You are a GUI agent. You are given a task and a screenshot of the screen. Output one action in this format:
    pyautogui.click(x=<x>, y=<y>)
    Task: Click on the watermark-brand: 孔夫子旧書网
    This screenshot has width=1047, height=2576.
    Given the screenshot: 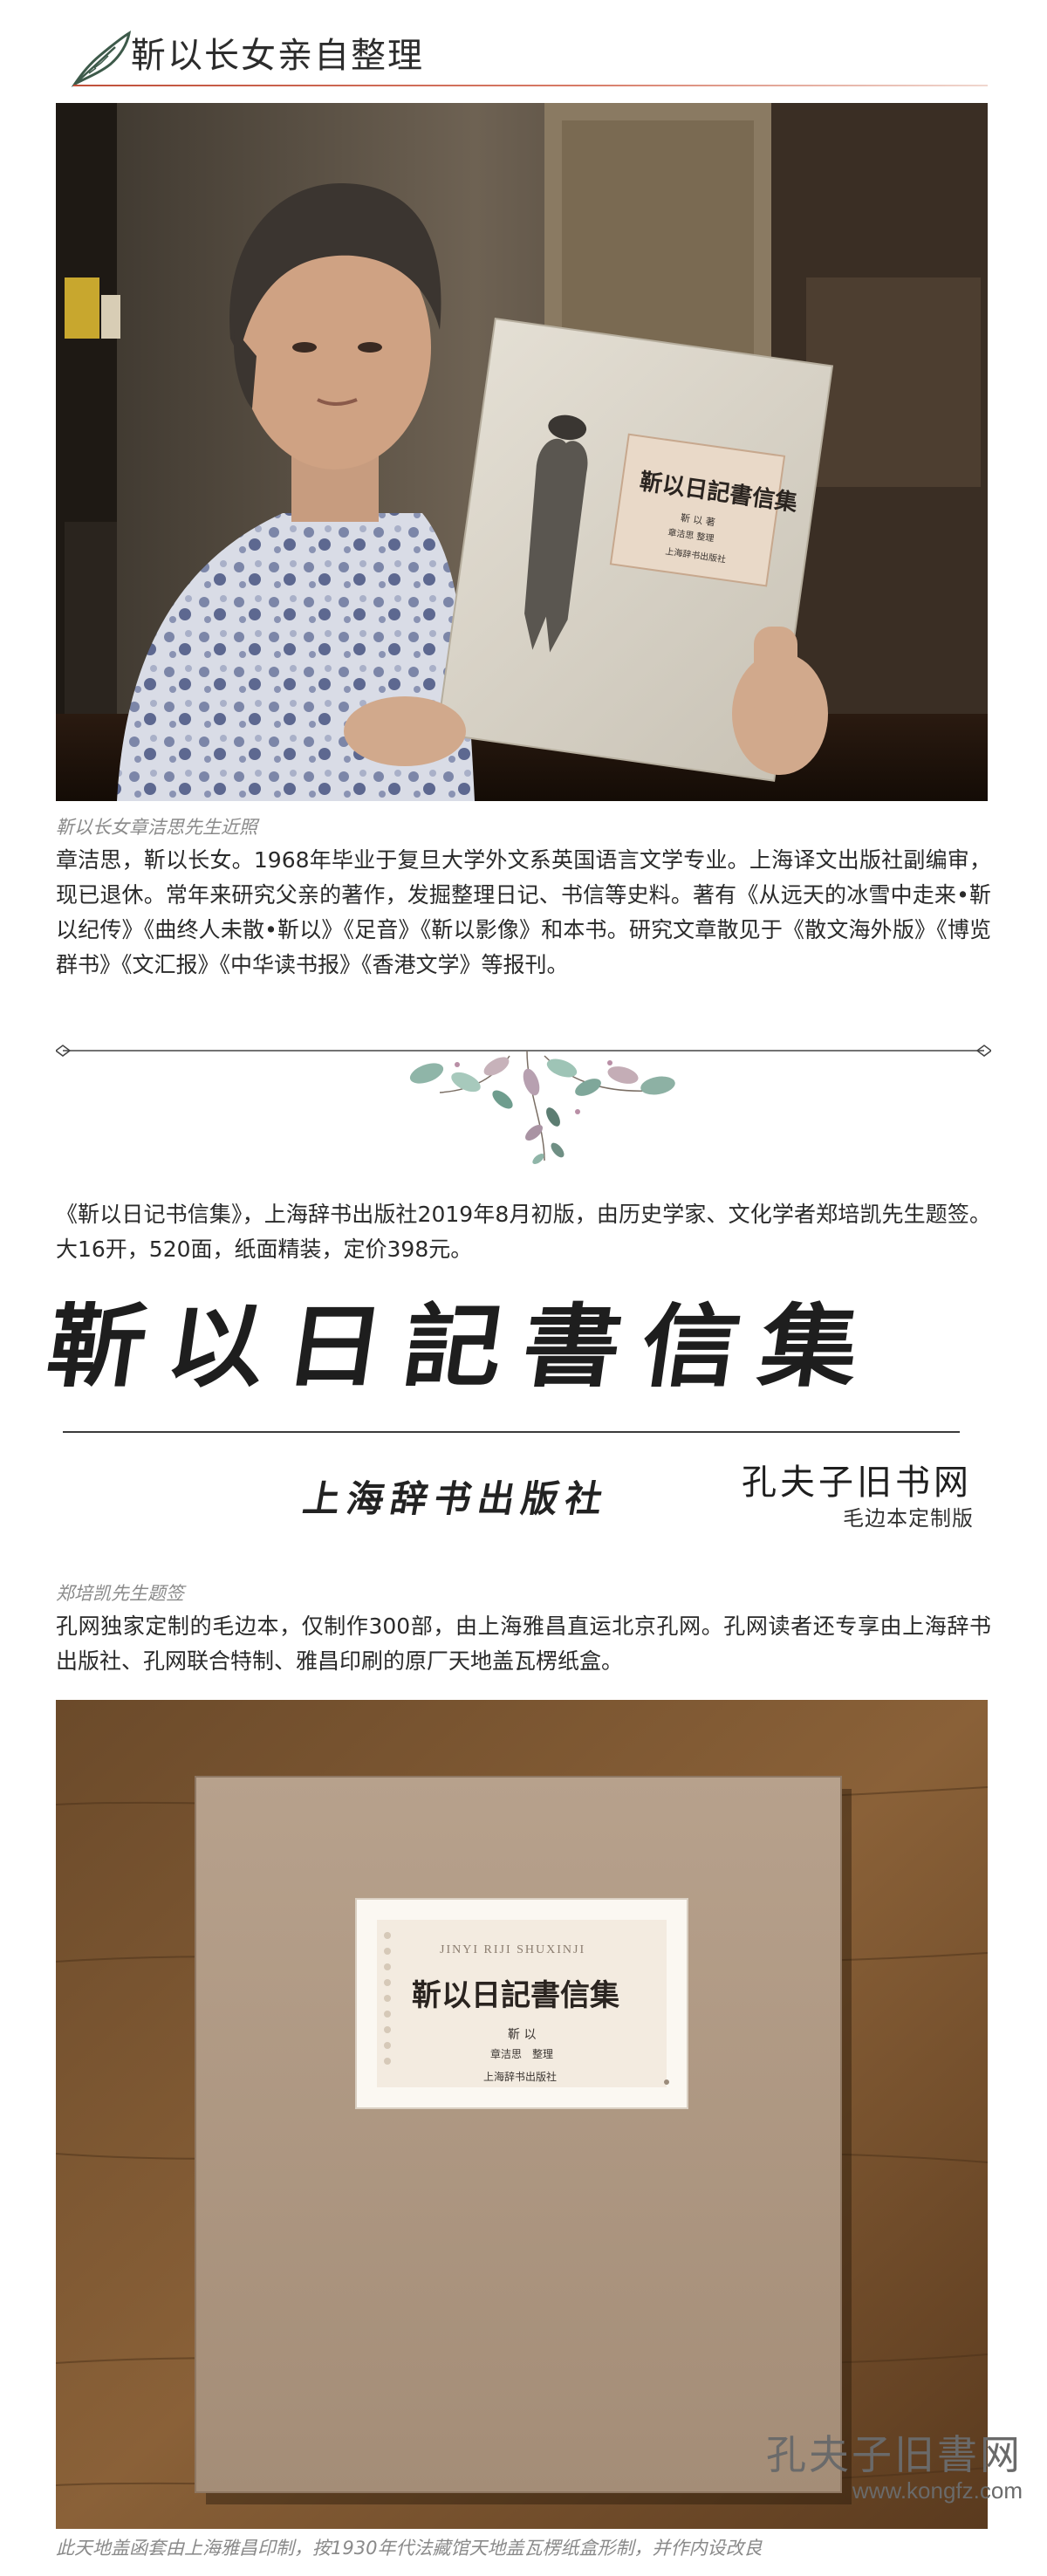 What is the action you would take?
    pyautogui.click(x=894, y=2455)
    